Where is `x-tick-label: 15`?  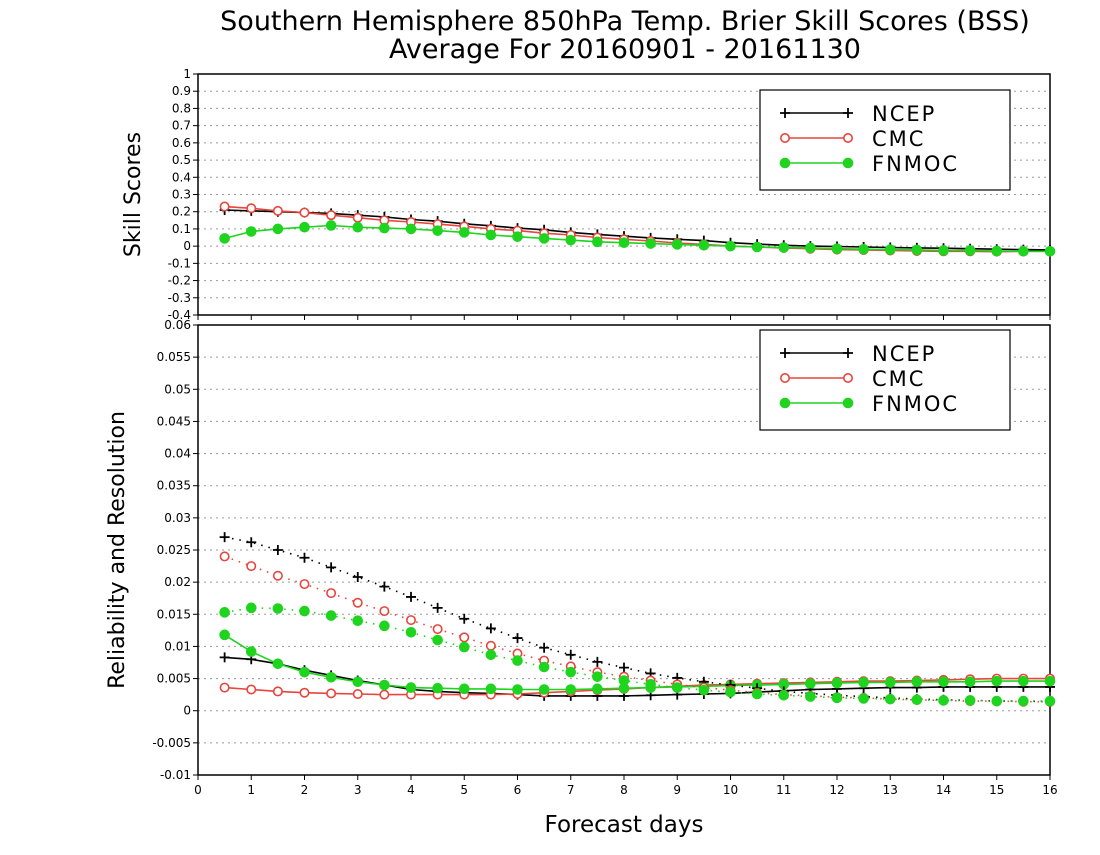 x-tick-label: 15 is located at coordinates (996, 790).